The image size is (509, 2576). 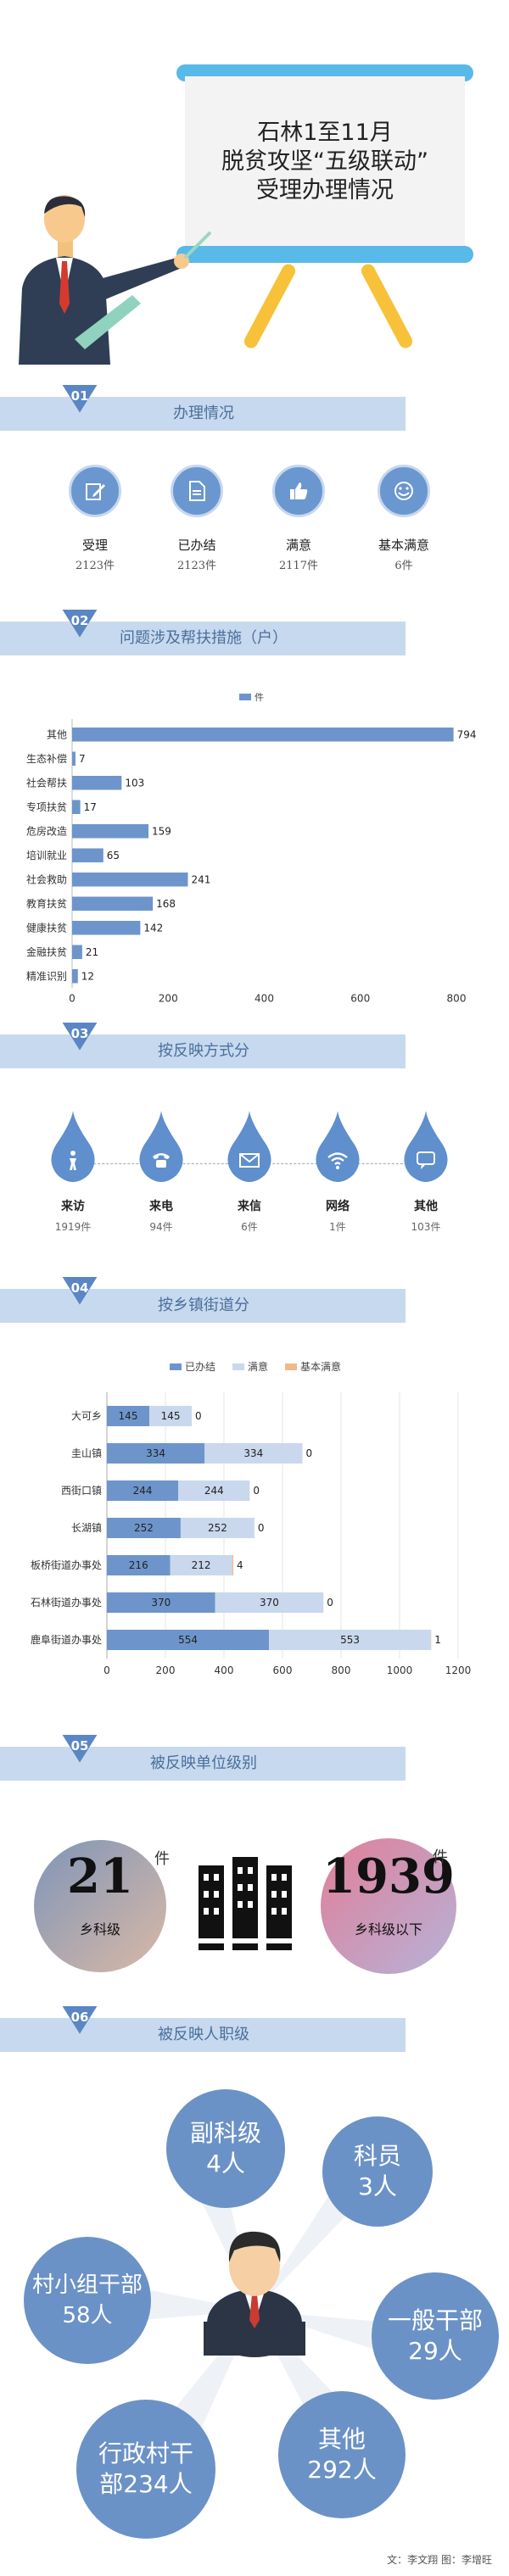 I want to click on x-tick-label: 1200, so click(x=459, y=1670).